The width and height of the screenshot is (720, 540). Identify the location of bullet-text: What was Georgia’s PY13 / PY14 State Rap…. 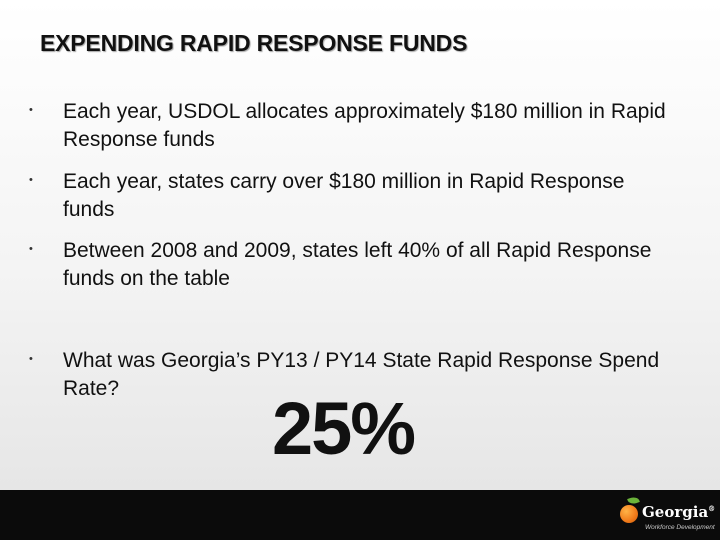
(361, 374).